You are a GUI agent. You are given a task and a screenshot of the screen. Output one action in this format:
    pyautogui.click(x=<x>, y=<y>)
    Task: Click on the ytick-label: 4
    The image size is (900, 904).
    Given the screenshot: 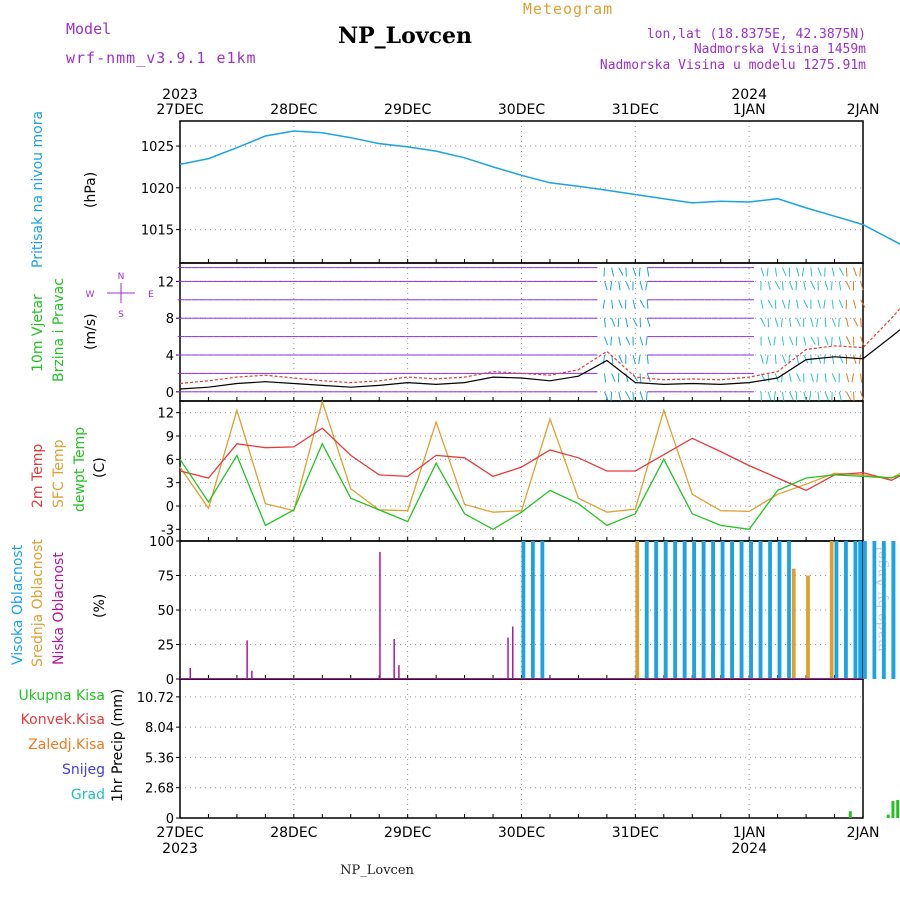 What is the action you would take?
    pyautogui.click(x=170, y=356)
    